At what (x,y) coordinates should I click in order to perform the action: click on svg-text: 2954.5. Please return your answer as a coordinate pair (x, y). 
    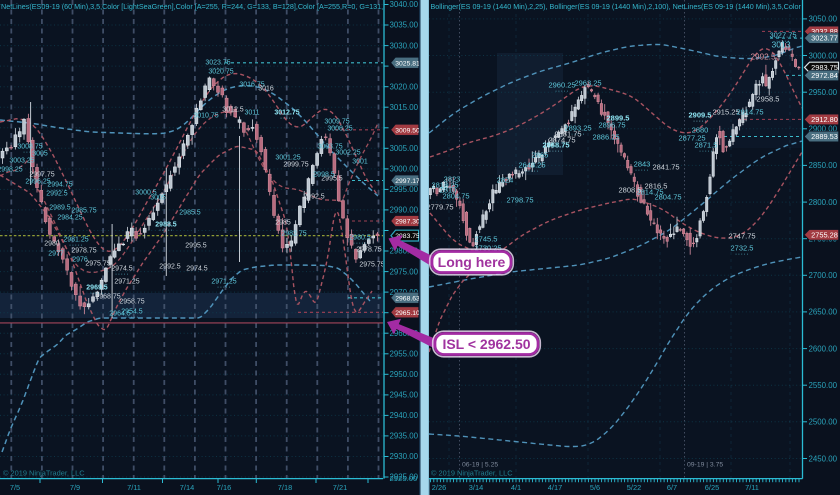
    Looking at the image, I should click on (132, 311).